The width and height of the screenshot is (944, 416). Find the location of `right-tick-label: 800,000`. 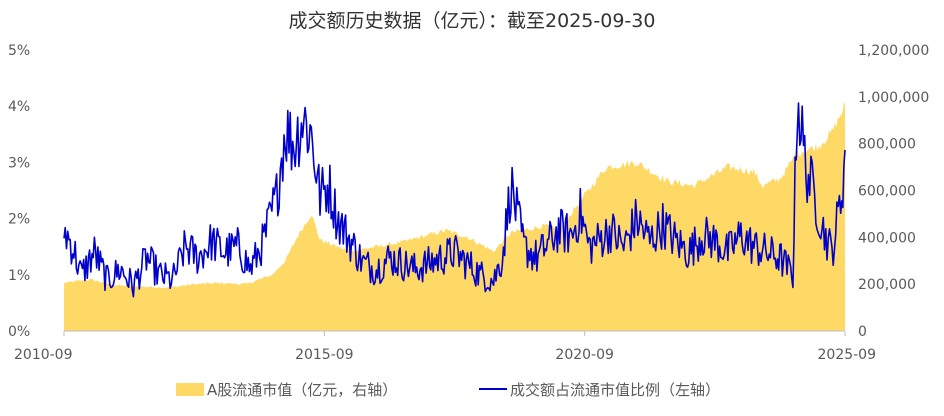

right-tick-label: 800,000 is located at coordinates (887, 145).